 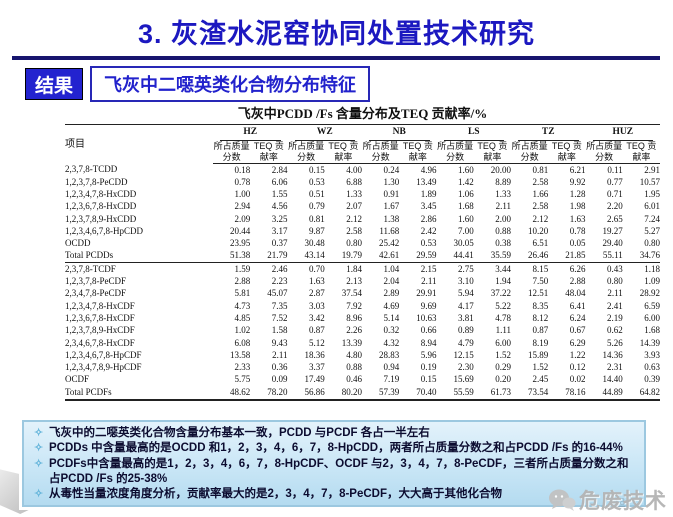 I want to click on value-cell: 1.98, so click(x=577, y=206).